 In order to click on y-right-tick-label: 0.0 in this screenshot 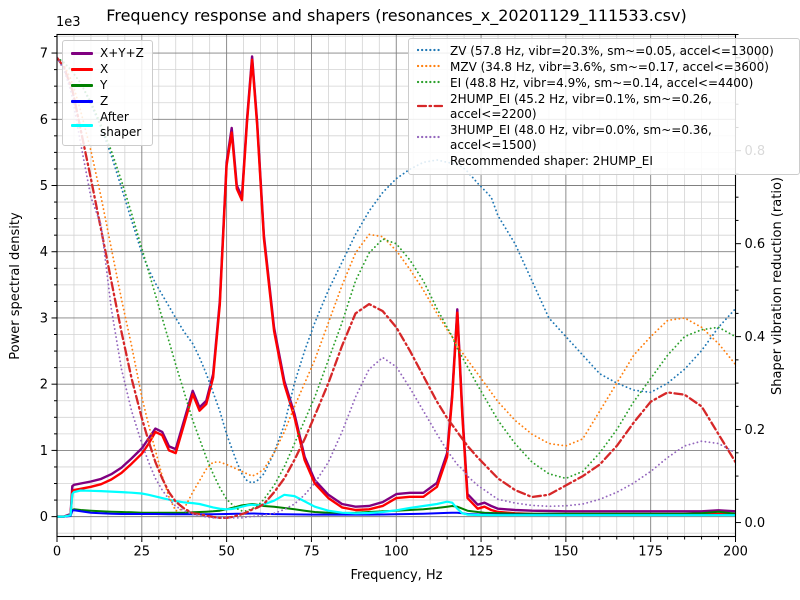, I will do `click(755, 523)`.